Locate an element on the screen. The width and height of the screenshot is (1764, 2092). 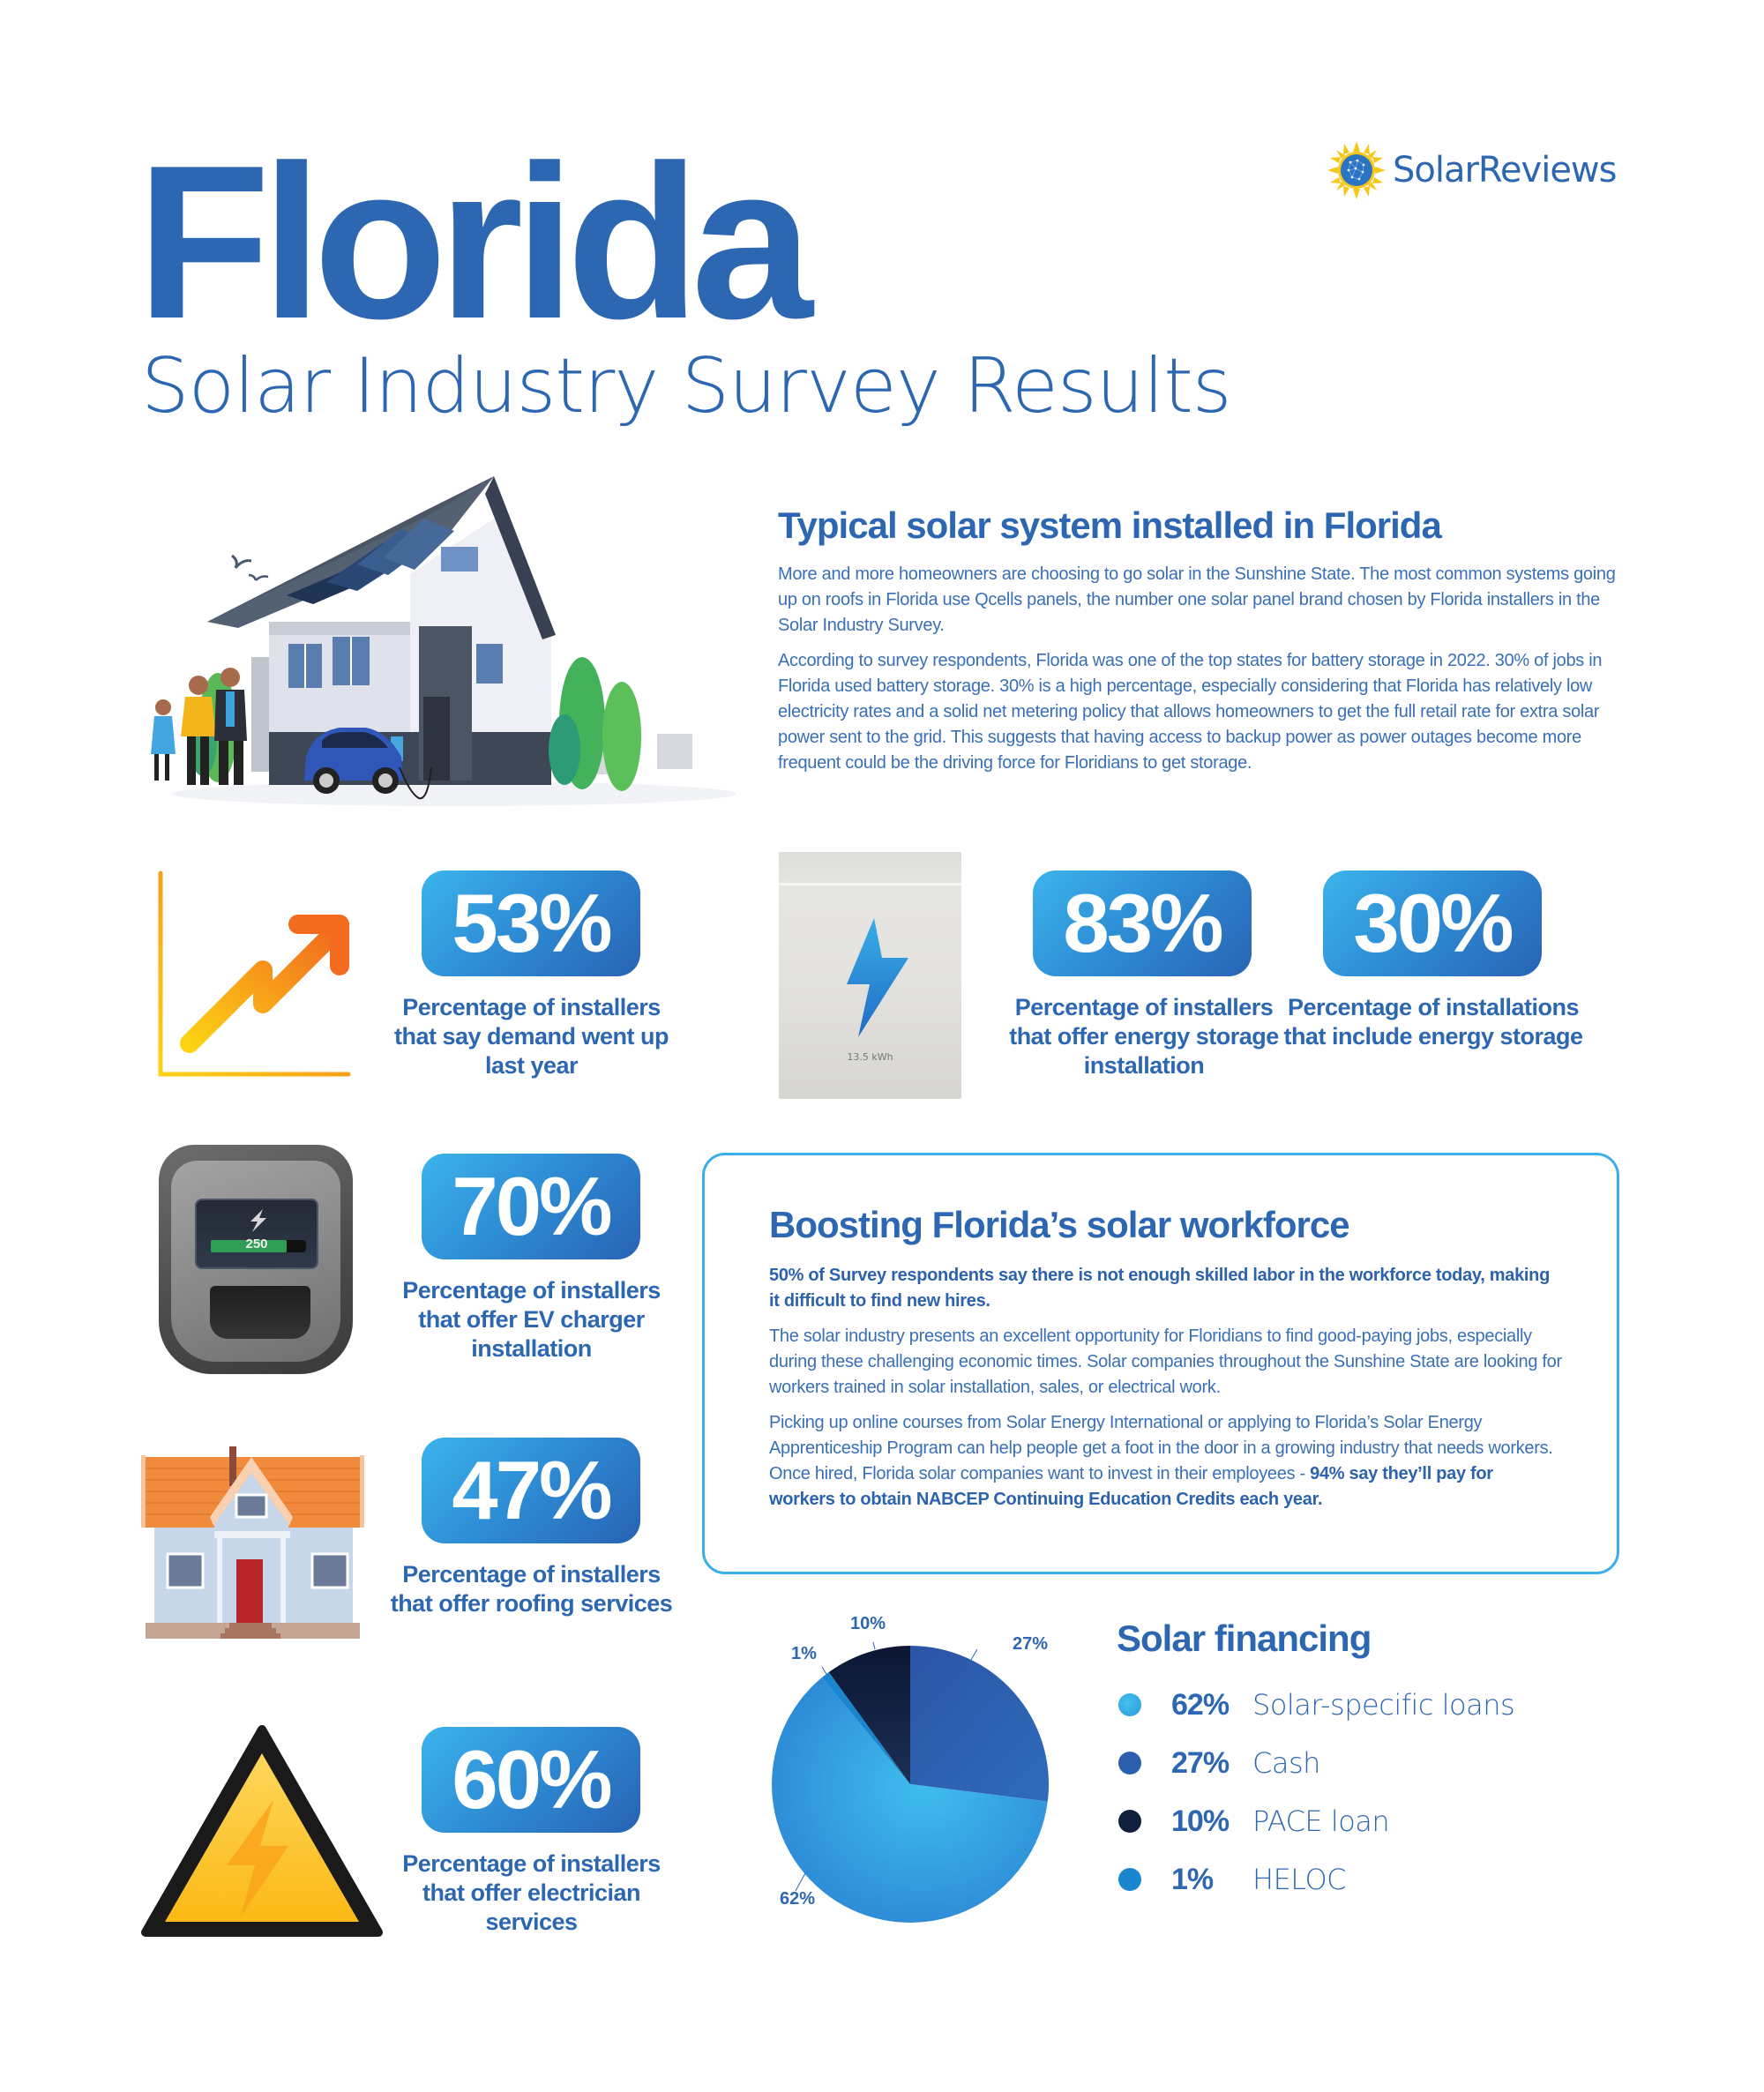
ev-charger-icon: 250 is located at coordinates (256, 1259).